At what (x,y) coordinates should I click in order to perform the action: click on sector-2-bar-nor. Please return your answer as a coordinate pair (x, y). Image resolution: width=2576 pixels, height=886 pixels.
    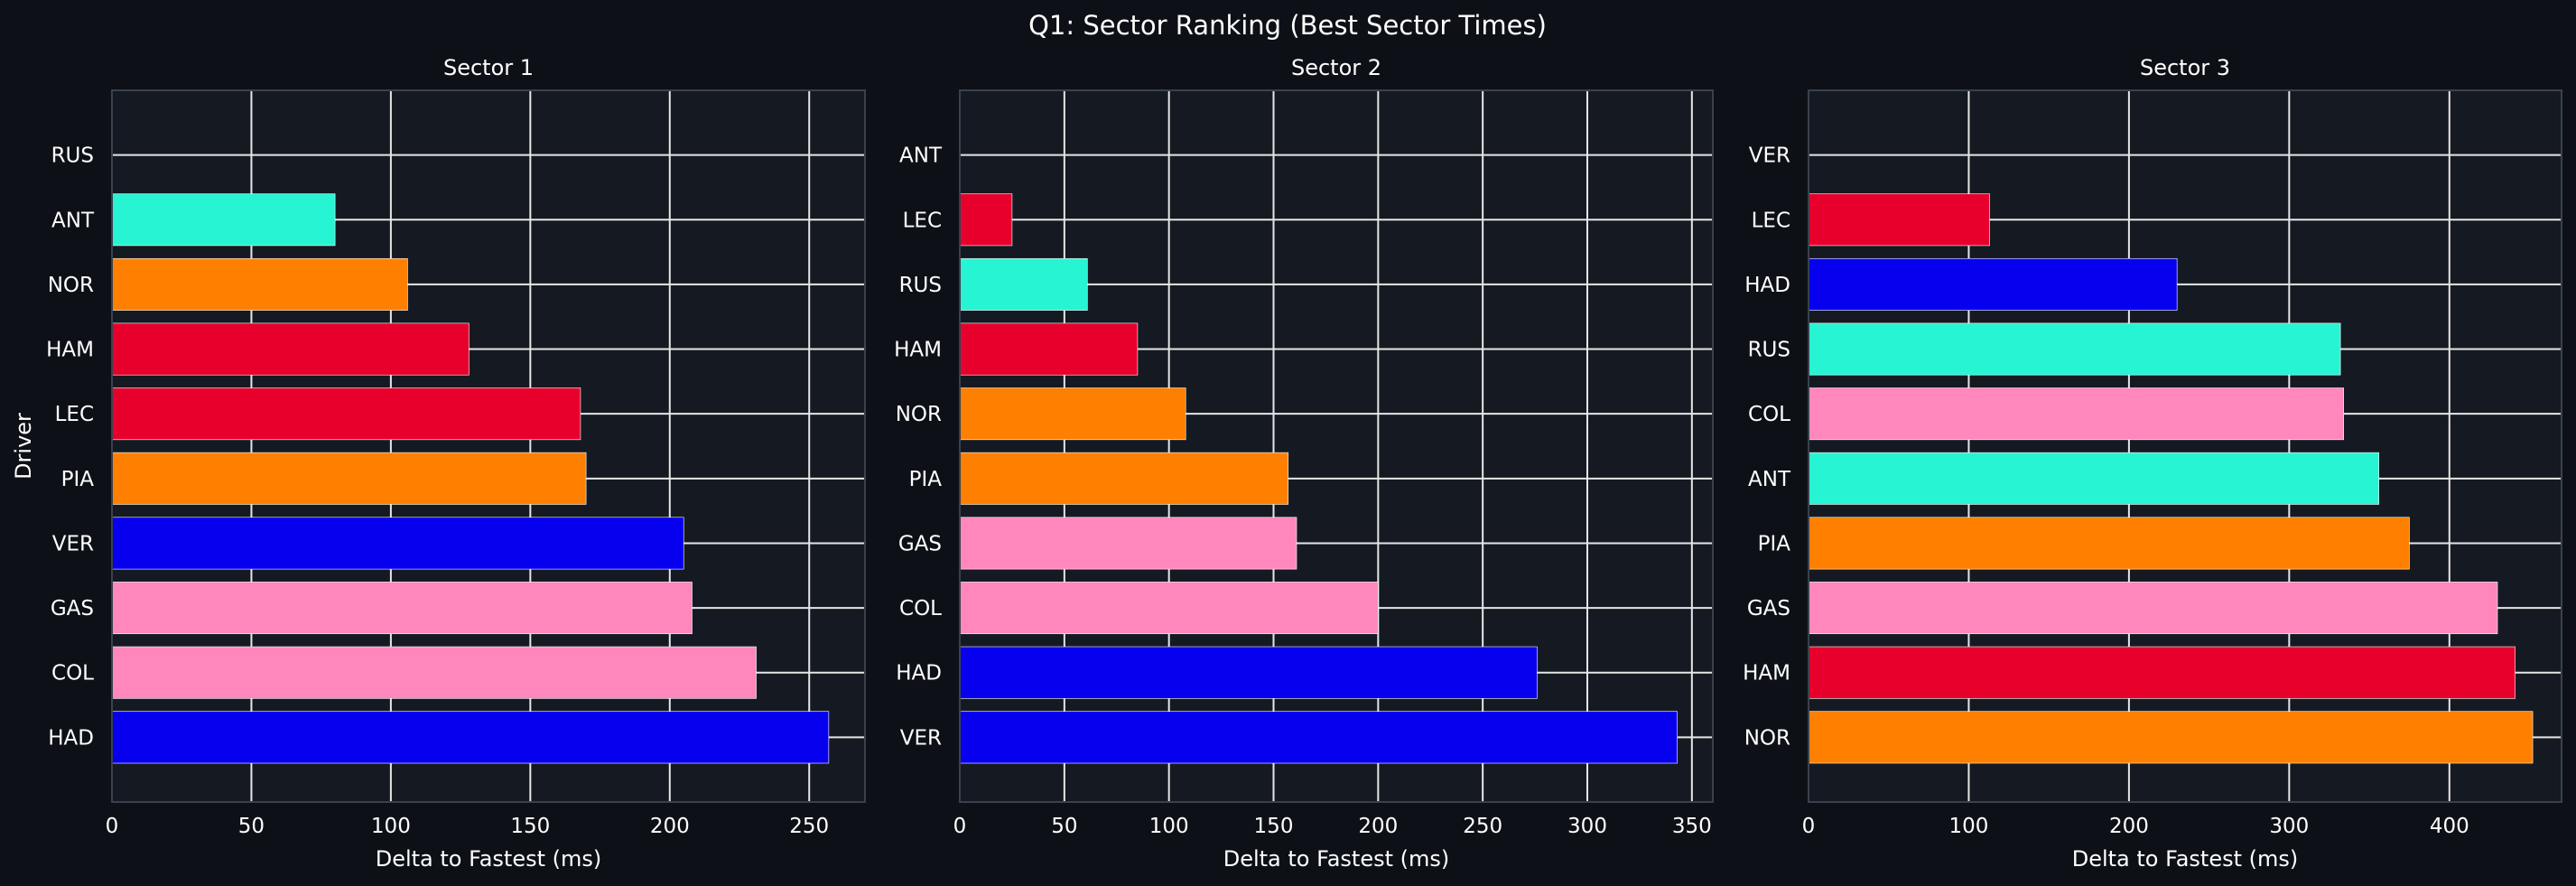
    Looking at the image, I should click on (1072, 414).